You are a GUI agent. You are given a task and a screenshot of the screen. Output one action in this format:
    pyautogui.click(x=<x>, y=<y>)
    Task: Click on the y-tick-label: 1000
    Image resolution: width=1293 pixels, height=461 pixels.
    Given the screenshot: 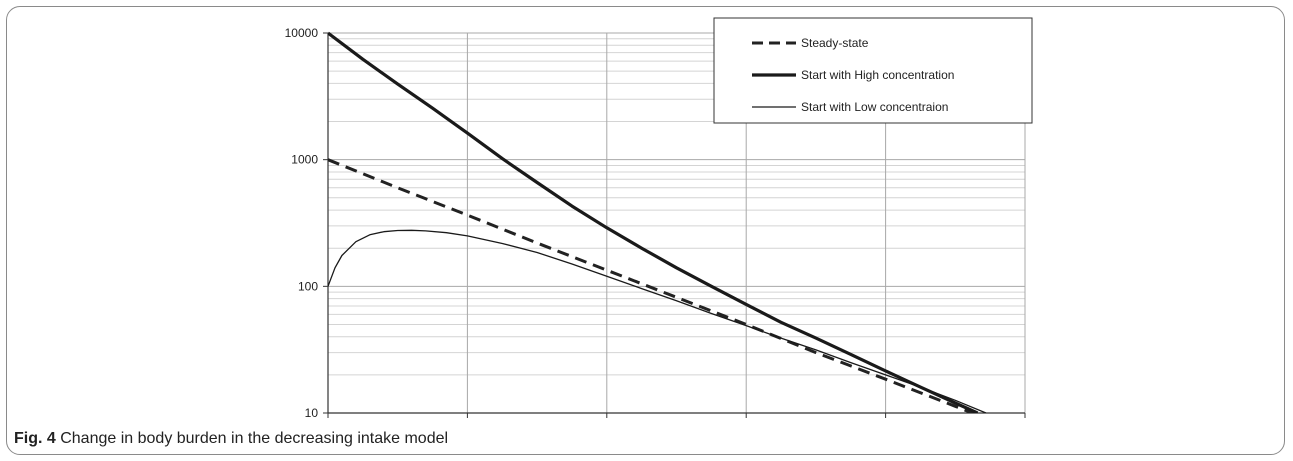 What is the action you would take?
    pyautogui.click(x=304, y=160)
    